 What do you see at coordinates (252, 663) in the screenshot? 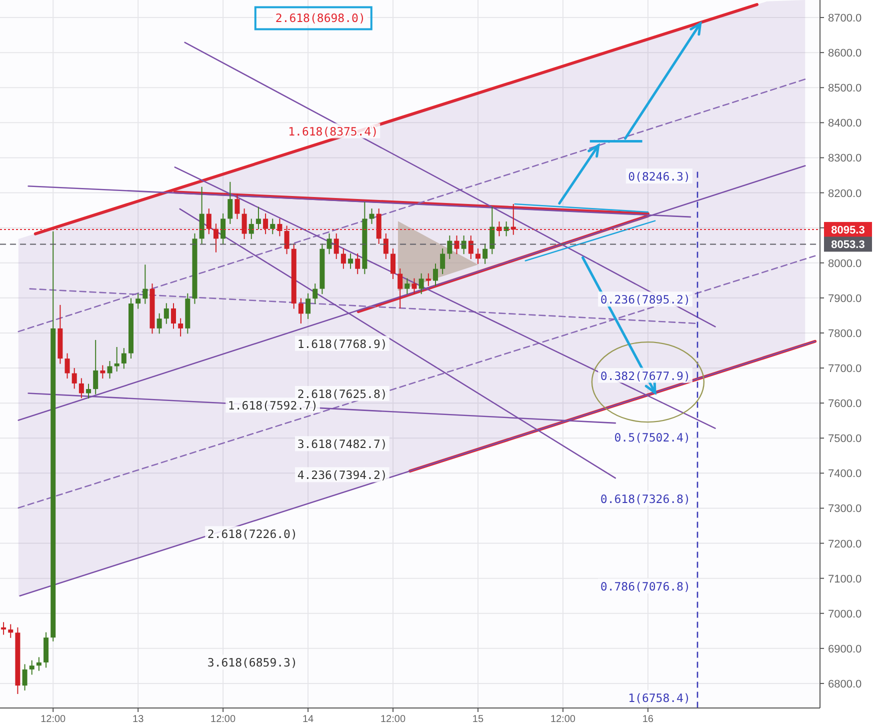
I see `annotation: 3.618(6859.3)` at bounding box center [252, 663].